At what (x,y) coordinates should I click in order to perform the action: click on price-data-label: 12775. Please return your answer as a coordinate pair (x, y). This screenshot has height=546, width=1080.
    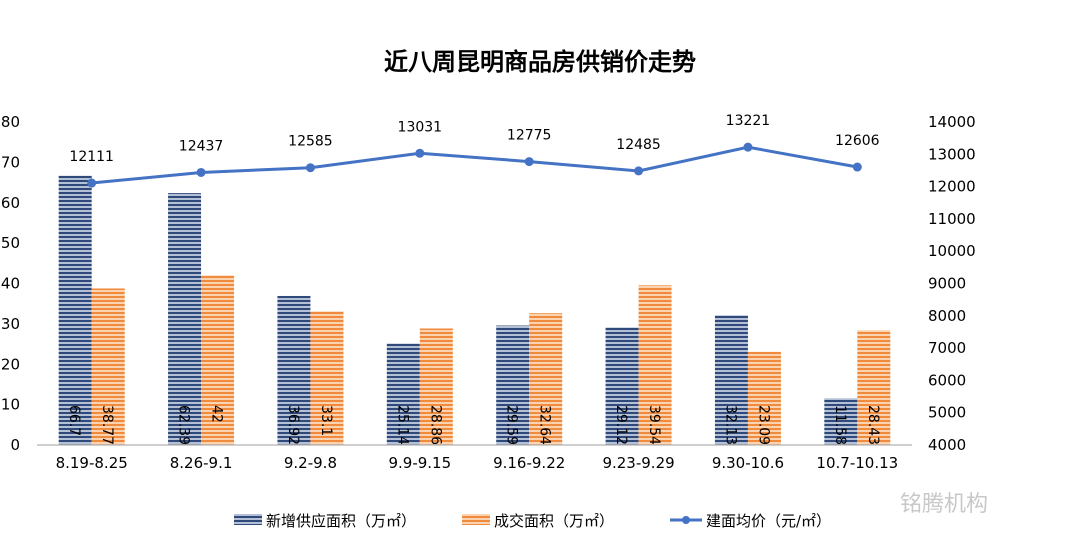
    Looking at the image, I should click on (529, 136).